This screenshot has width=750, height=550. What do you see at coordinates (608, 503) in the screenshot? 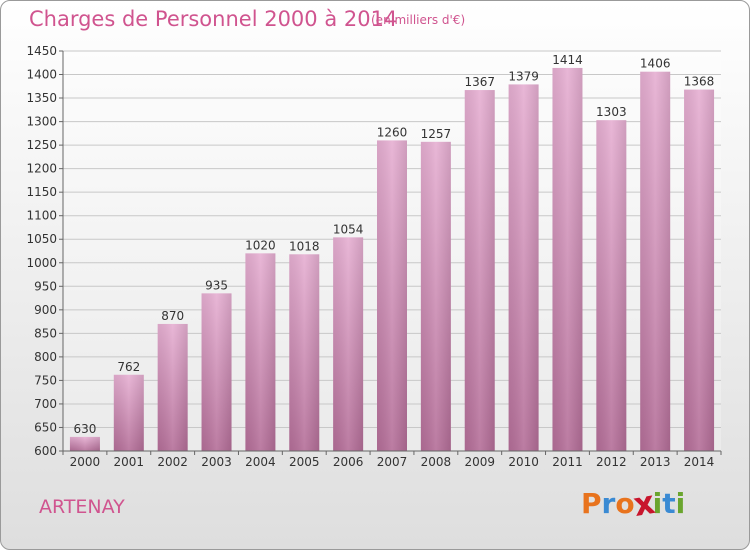
I see `logo-letter: r` at bounding box center [608, 503].